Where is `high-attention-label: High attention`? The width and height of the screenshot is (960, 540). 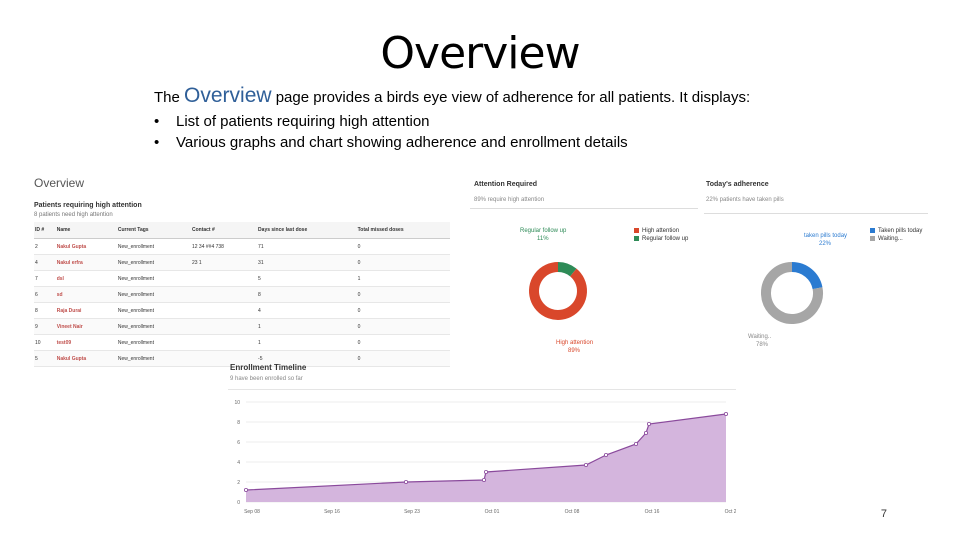
high-attention-label: High attention is located at coordinates (575, 343).